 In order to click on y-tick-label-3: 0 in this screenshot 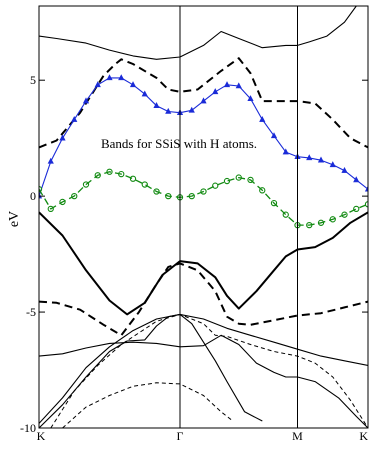, I will do `click(33, 196)`.